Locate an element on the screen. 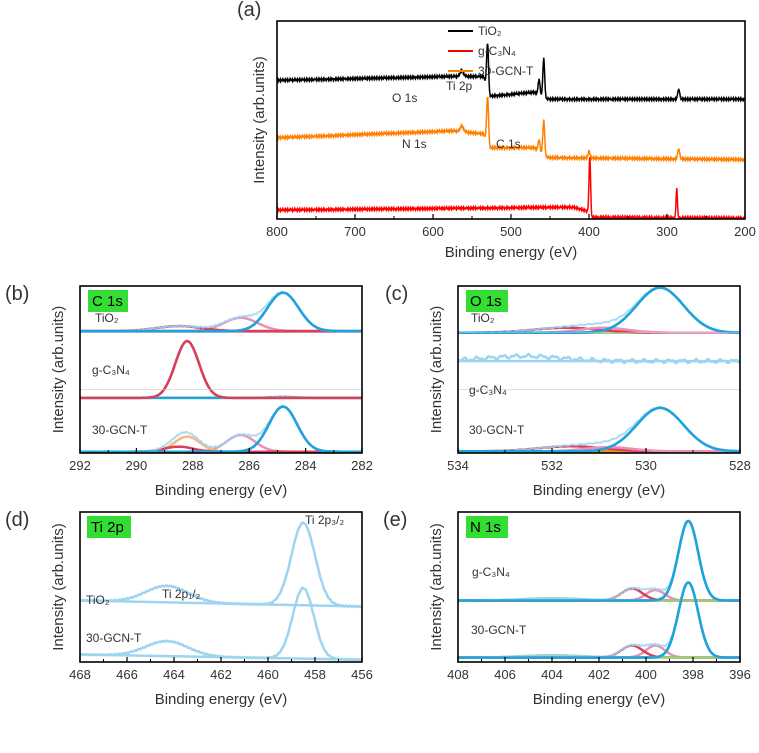 The image size is (759, 753). element-badge-label: Ti 2p is located at coordinates (107, 527).